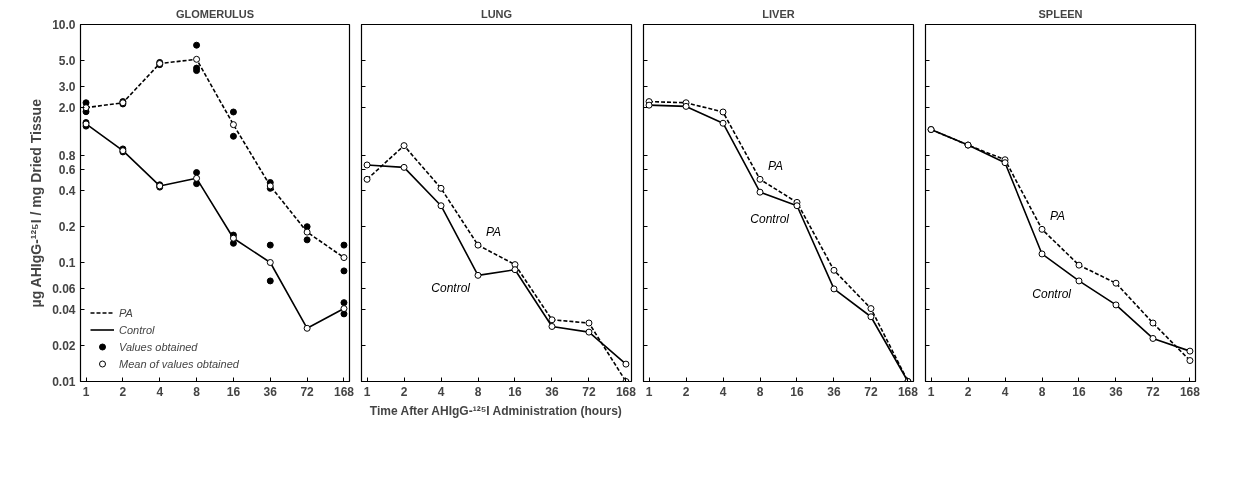 This screenshot has height=481, width=1234. I want to click on y-tick-label: 0.02, so click(64, 346).